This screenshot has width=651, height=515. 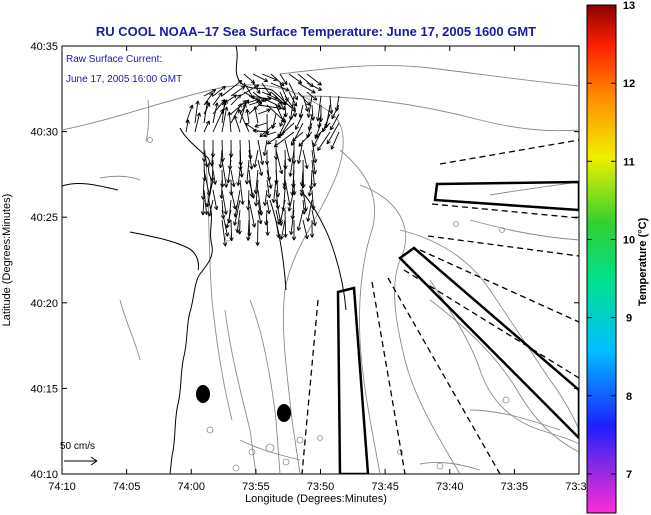 I want to click on colorbar, so click(x=601, y=259).